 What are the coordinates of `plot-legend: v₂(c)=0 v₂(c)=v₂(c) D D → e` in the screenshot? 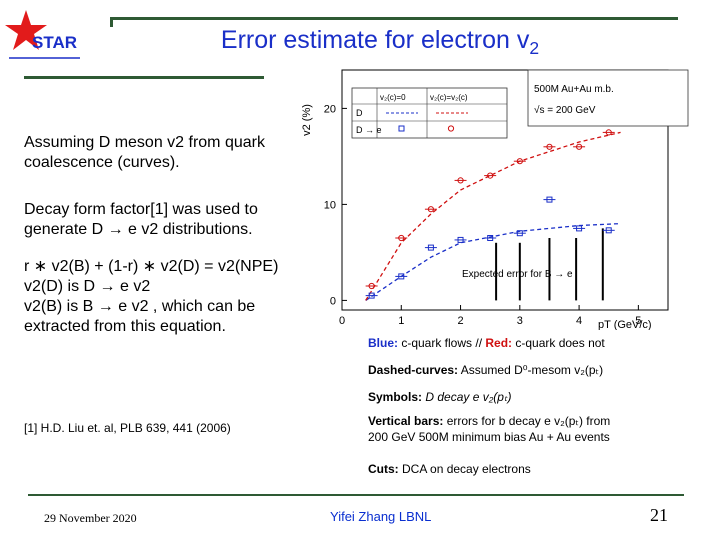 It's located at (429, 113).